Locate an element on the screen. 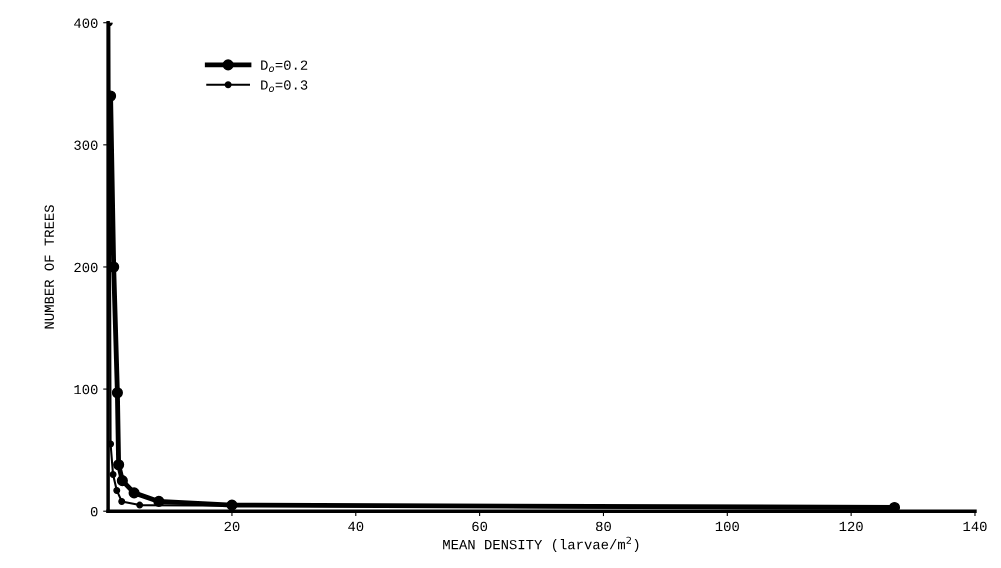  y-tick-label: 200 is located at coordinates (86, 267).